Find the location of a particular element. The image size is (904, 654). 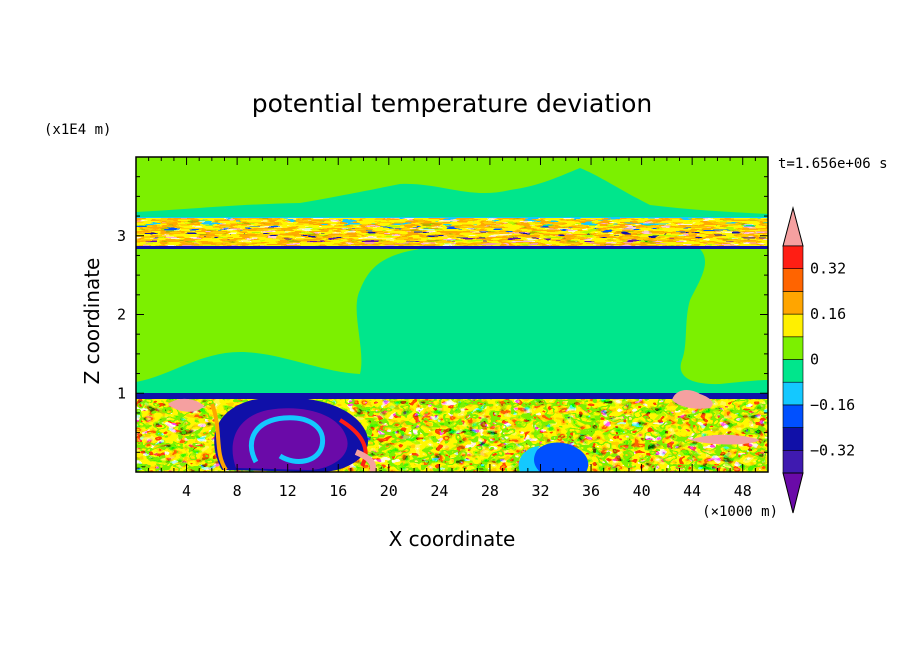

y-tick-label: 1 is located at coordinates (121, 393).